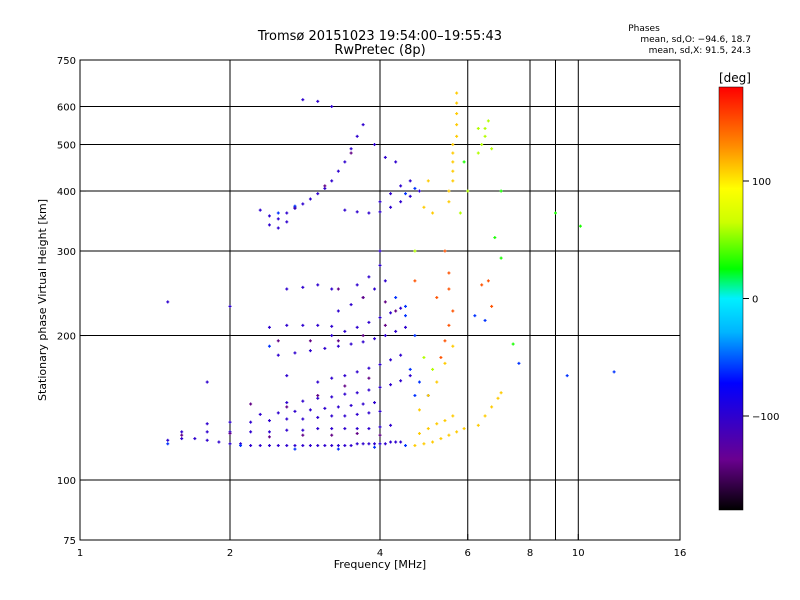 This screenshot has height=600, width=800. What do you see at coordinates (755, 300) in the screenshot?
I see `colorbar-tick-label: 0` at bounding box center [755, 300].